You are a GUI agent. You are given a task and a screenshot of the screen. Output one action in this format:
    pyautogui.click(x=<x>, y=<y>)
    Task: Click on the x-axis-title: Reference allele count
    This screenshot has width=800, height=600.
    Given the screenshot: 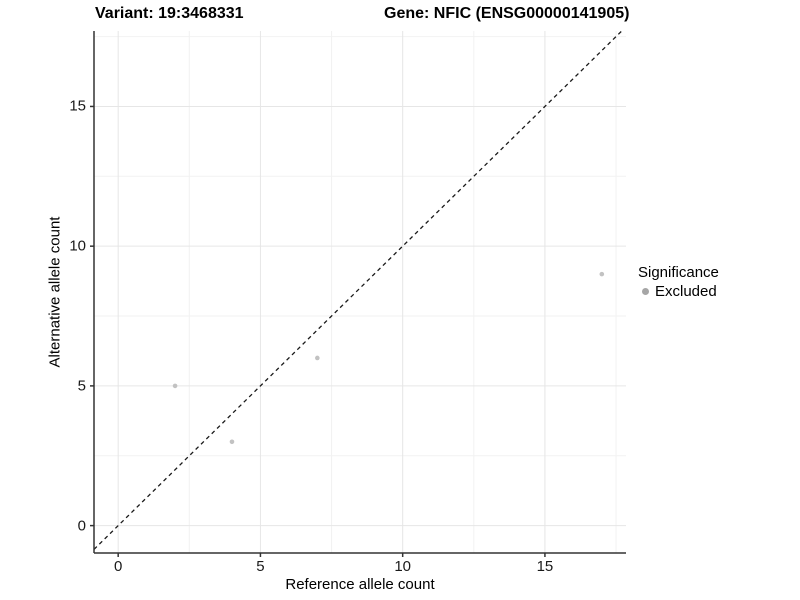 What is the action you would take?
    pyautogui.click(x=360, y=584)
    